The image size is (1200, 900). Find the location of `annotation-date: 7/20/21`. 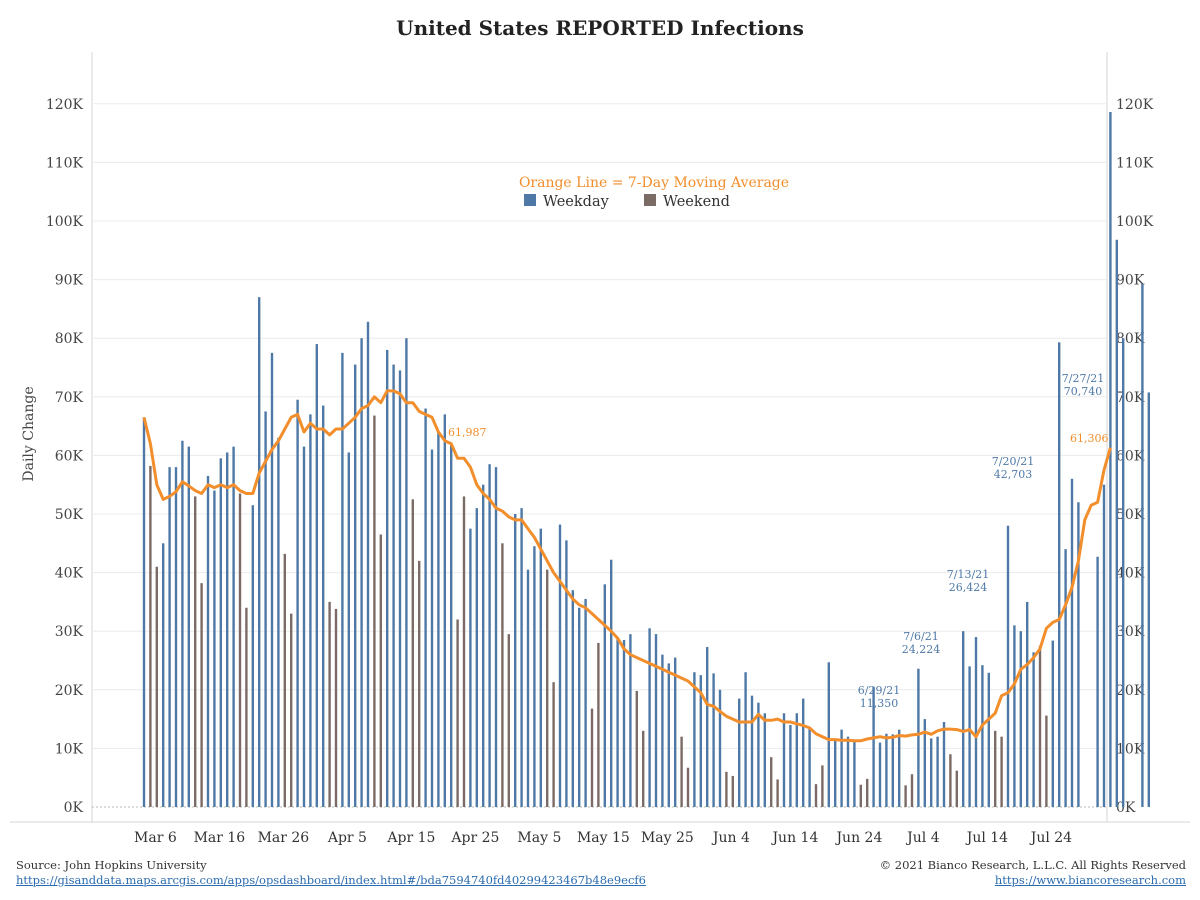

annotation-date: 7/20/21 is located at coordinates (1013, 461).